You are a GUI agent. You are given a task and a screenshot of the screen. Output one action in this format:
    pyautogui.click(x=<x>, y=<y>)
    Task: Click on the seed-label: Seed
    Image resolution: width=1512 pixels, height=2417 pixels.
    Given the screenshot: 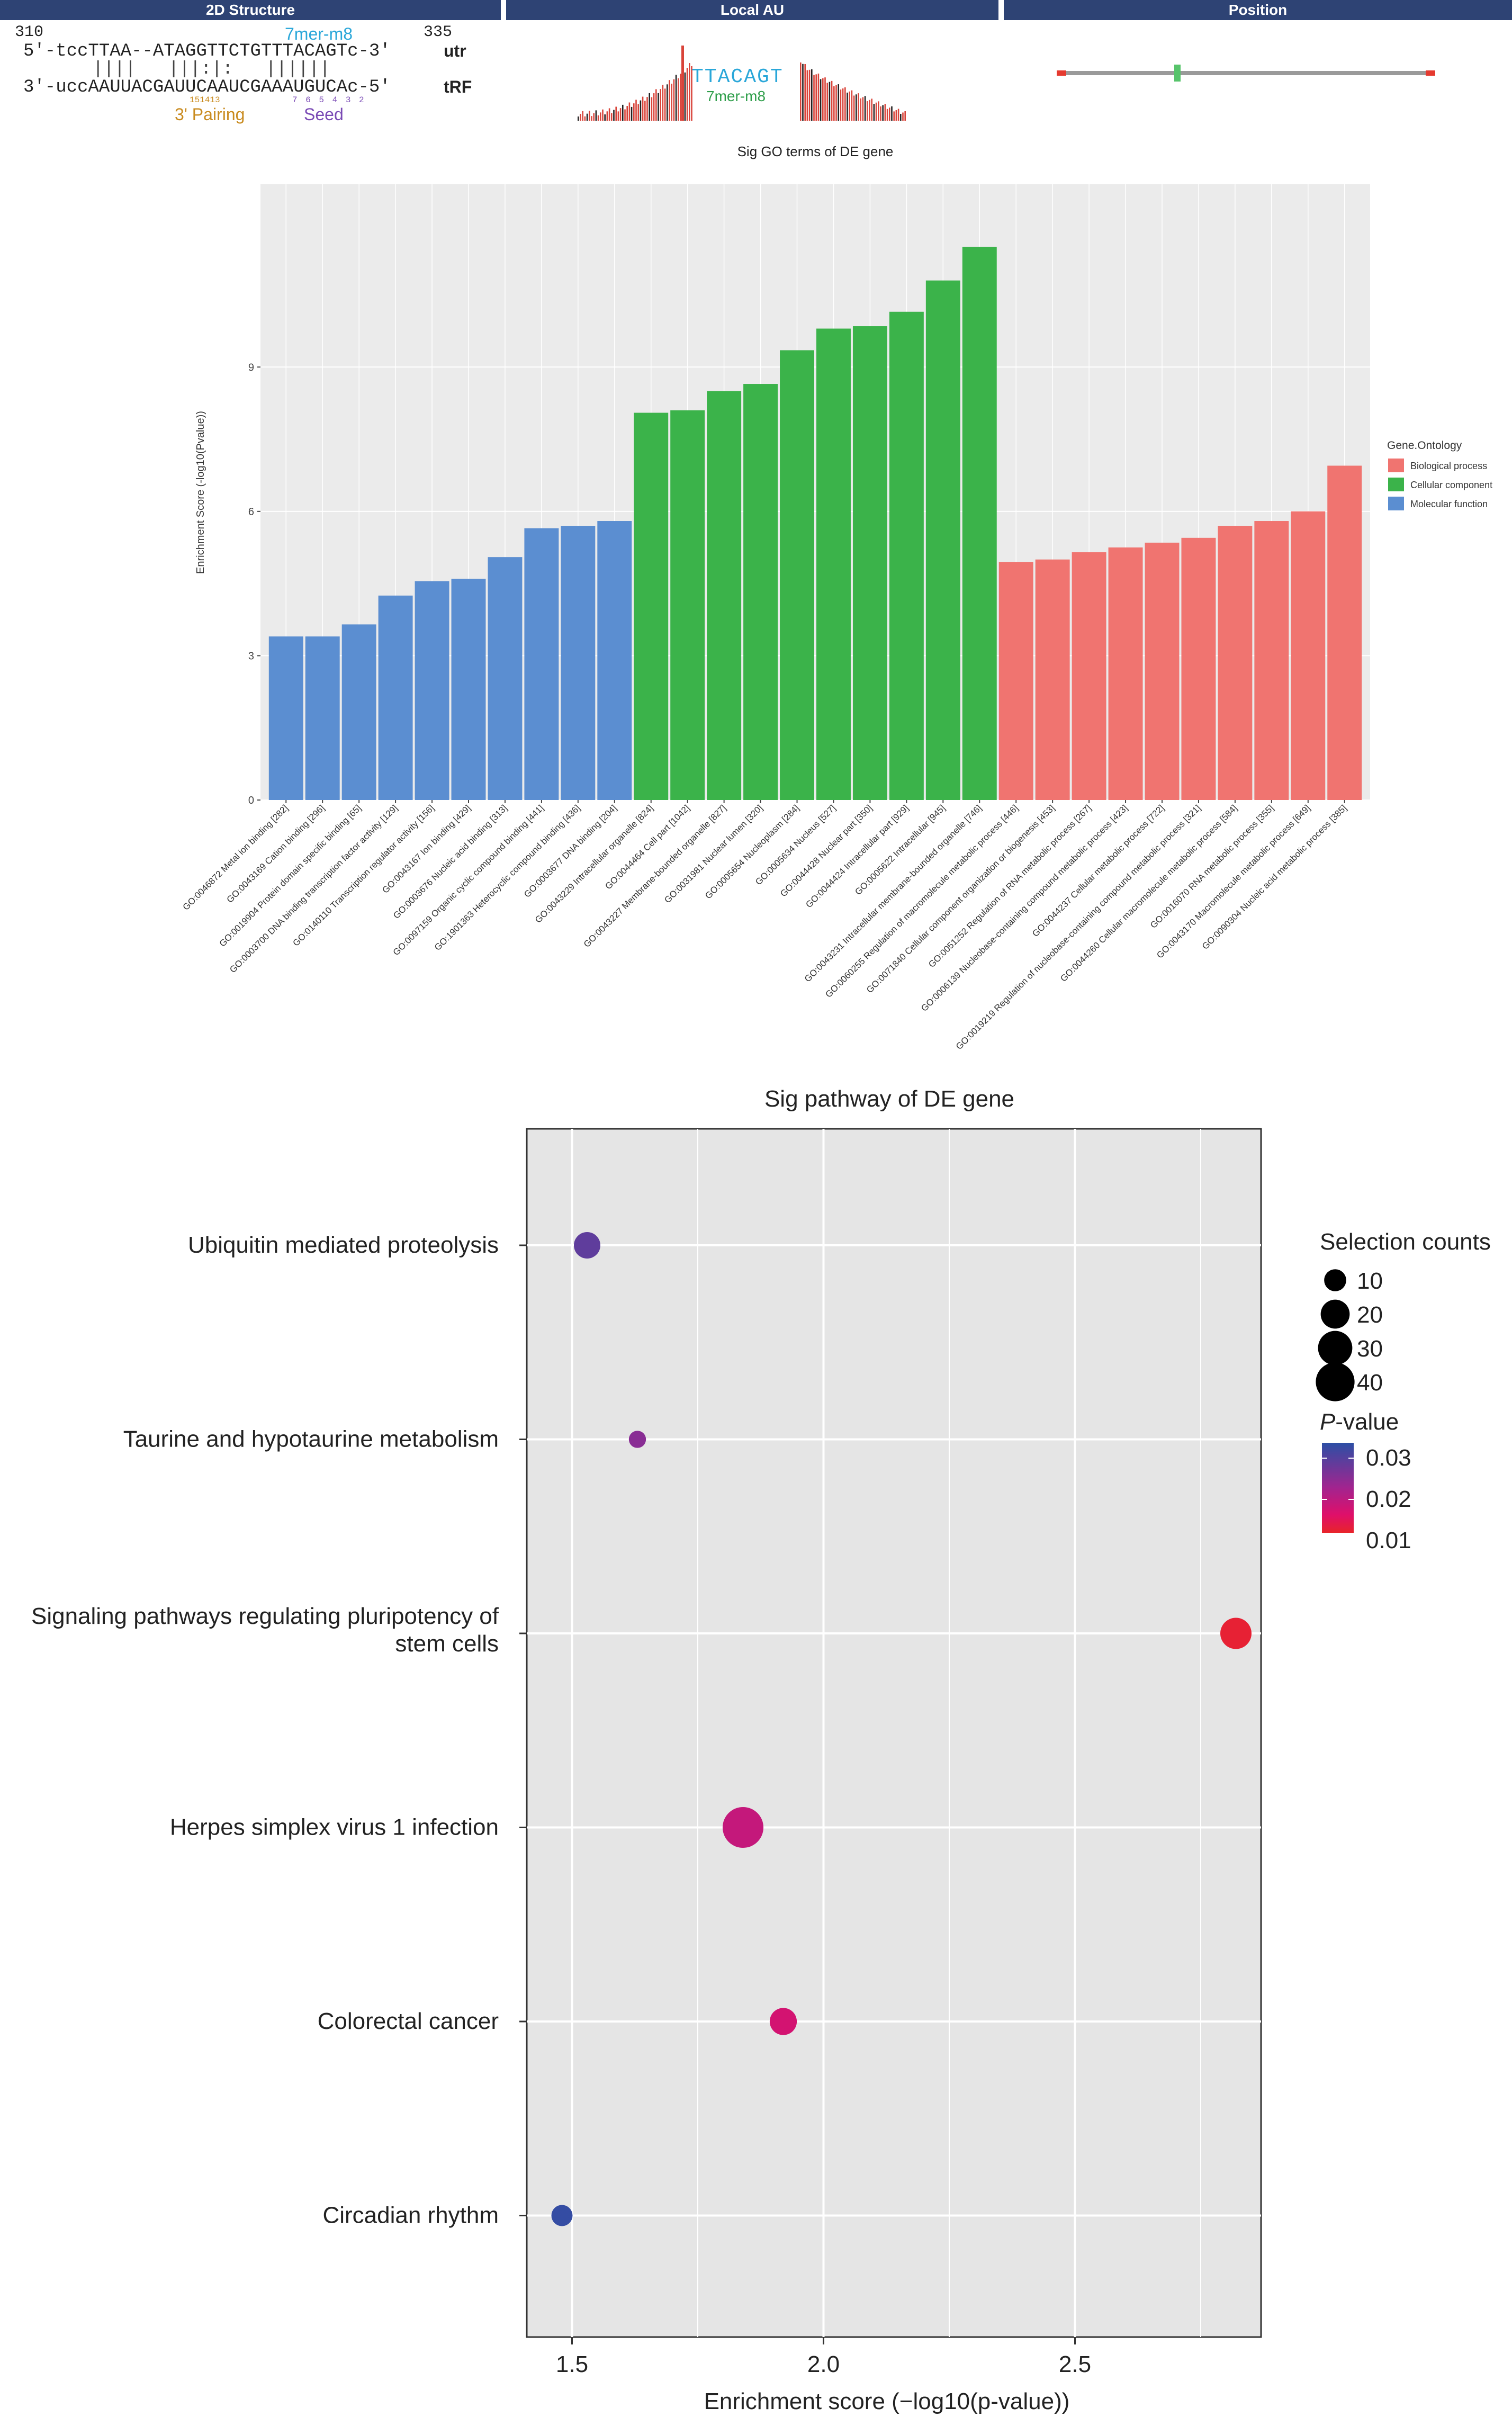 What is the action you would take?
    pyautogui.click(x=324, y=114)
    